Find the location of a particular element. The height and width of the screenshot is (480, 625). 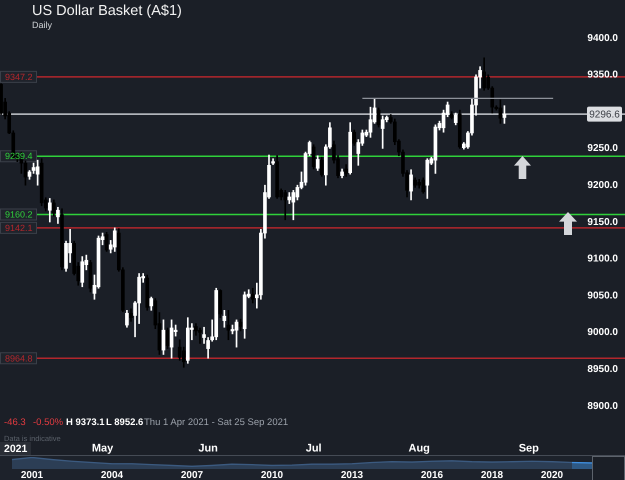

ref-line-label: 9142.1 is located at coordinates (19, 227).